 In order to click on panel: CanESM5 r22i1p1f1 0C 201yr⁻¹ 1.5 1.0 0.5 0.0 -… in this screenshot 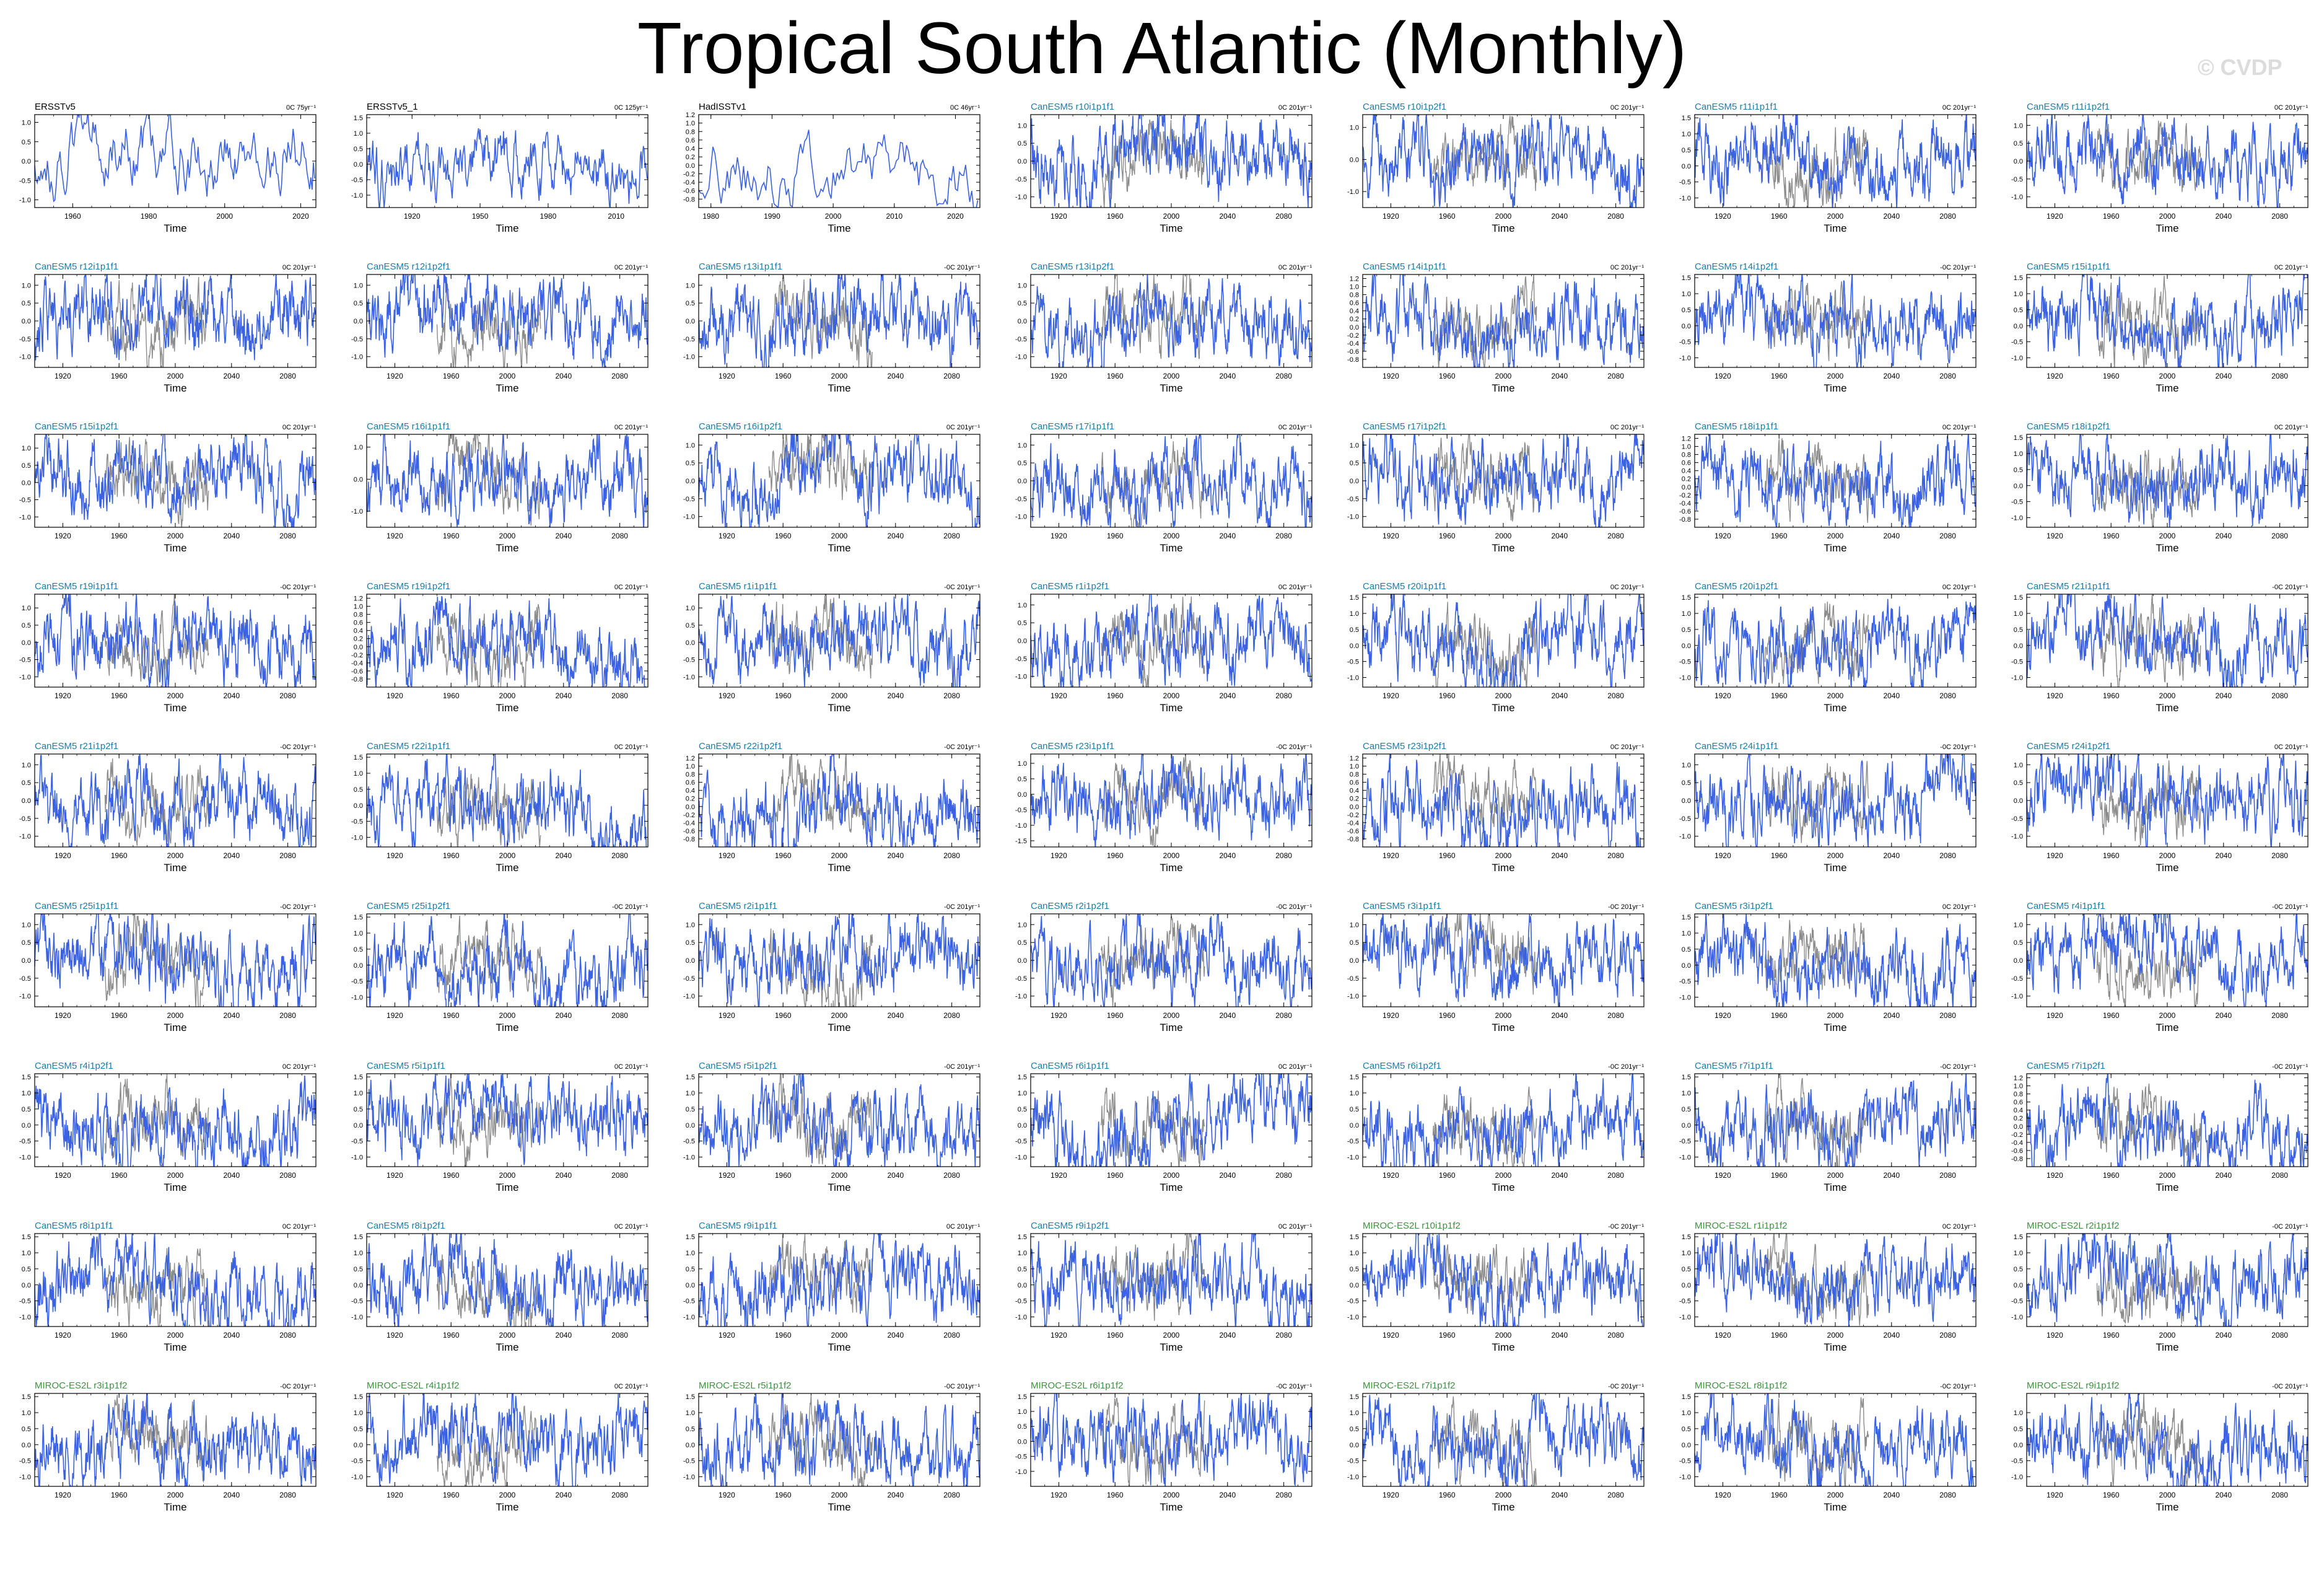, I will do `click(500, 808)`.